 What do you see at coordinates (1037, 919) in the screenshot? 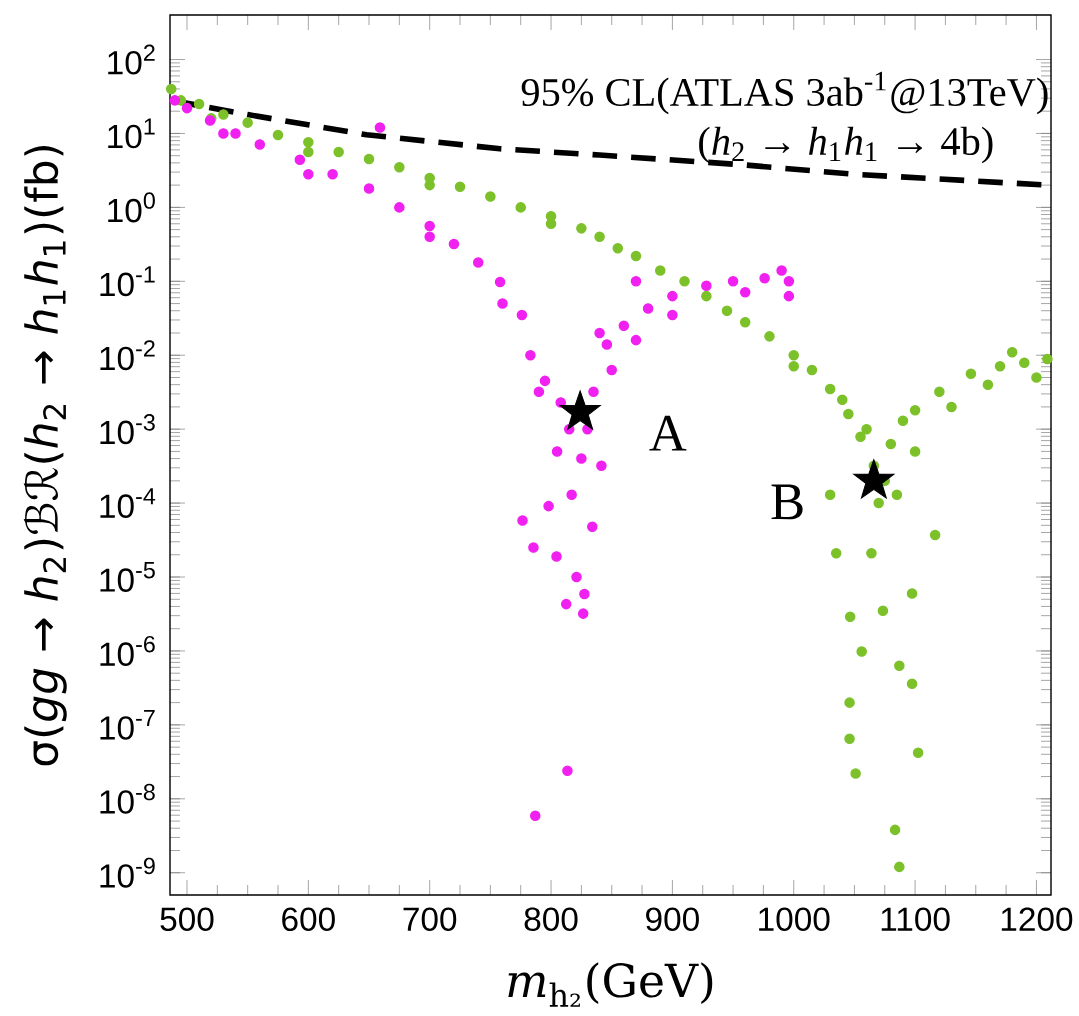
I see `x-tick-label: 1200` at bounding box center [1037, 919].